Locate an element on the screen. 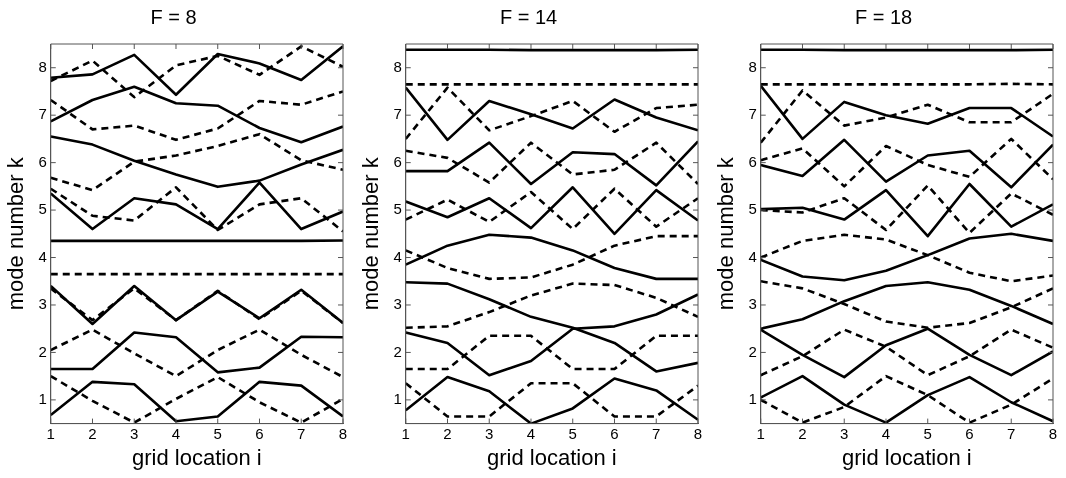 Image resolution: width=1066 pixels, height=478 pixels. chart-title: F = 18 is located at coordinates (883, 16).